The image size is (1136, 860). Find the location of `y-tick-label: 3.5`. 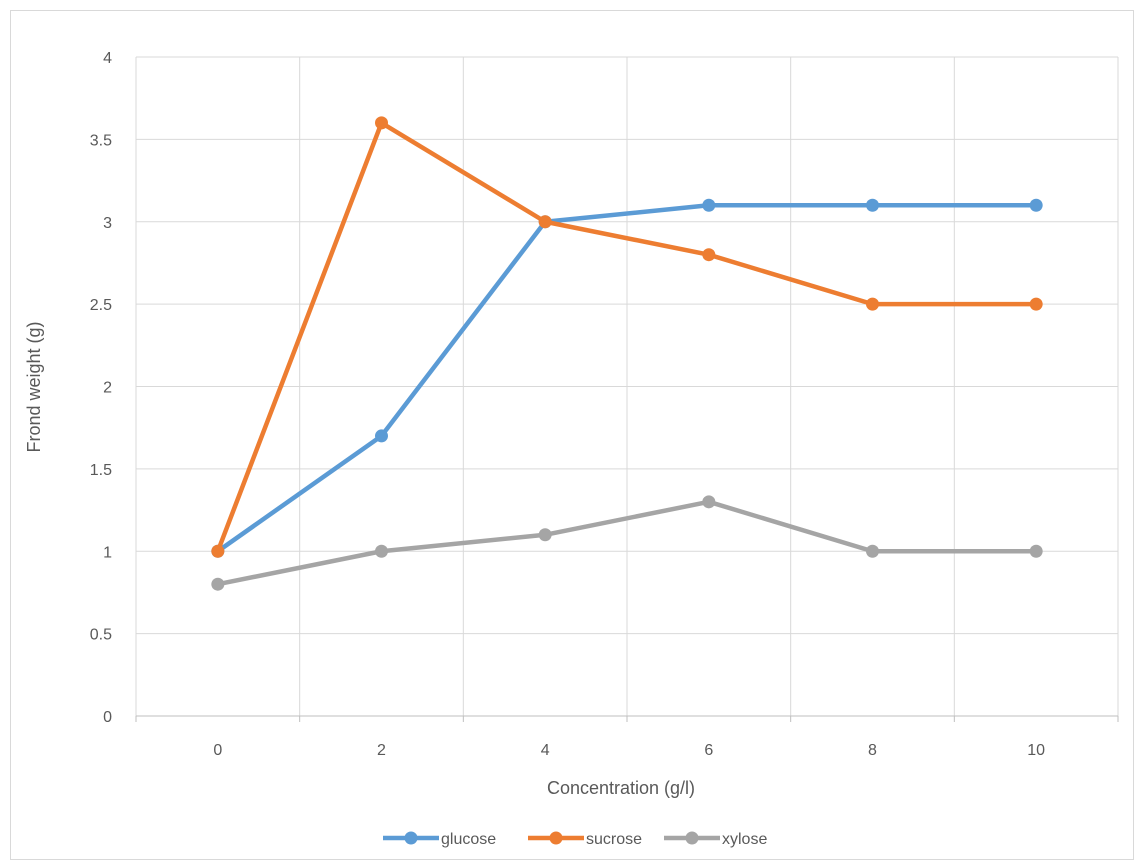

y-tick-label: 3.5 is located at coordinates (101, 140).